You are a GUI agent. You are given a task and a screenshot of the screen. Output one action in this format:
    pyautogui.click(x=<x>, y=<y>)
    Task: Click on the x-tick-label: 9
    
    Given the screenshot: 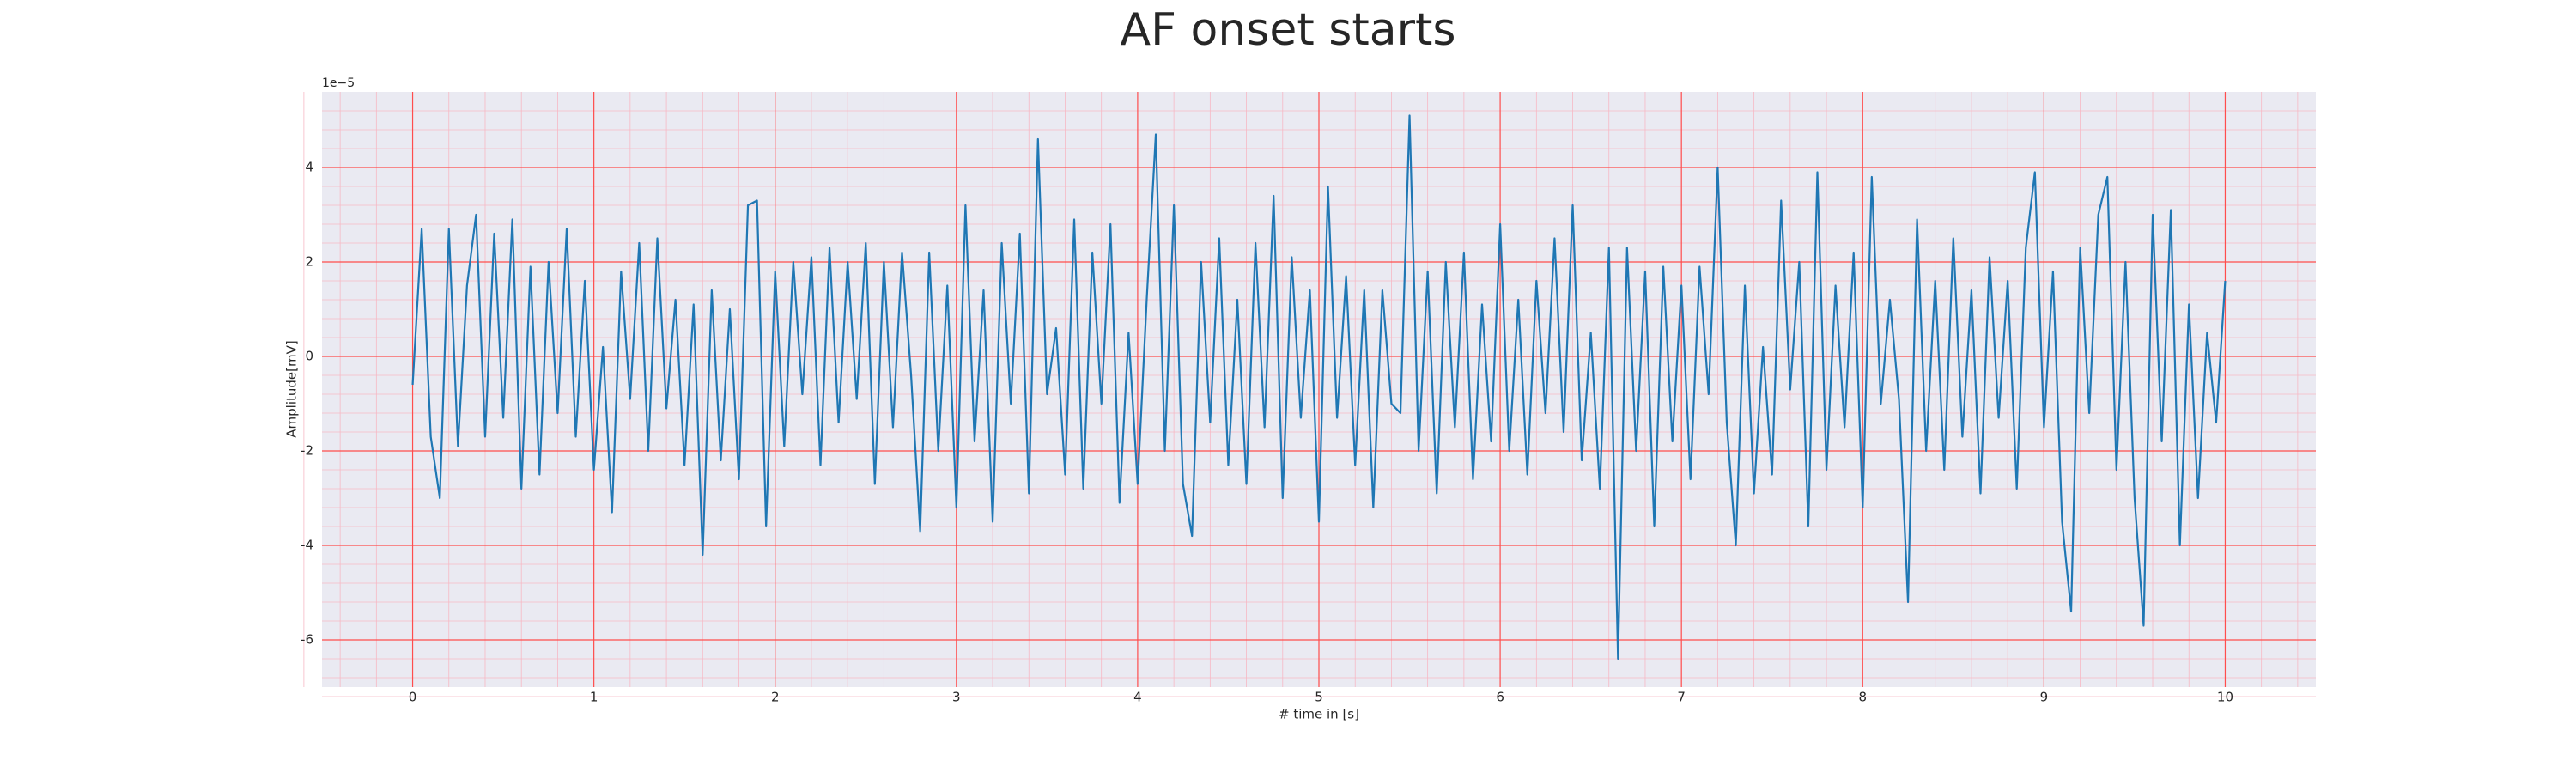 What is the action you would take?
    pyautogui.click(x=2045, y=697)
    